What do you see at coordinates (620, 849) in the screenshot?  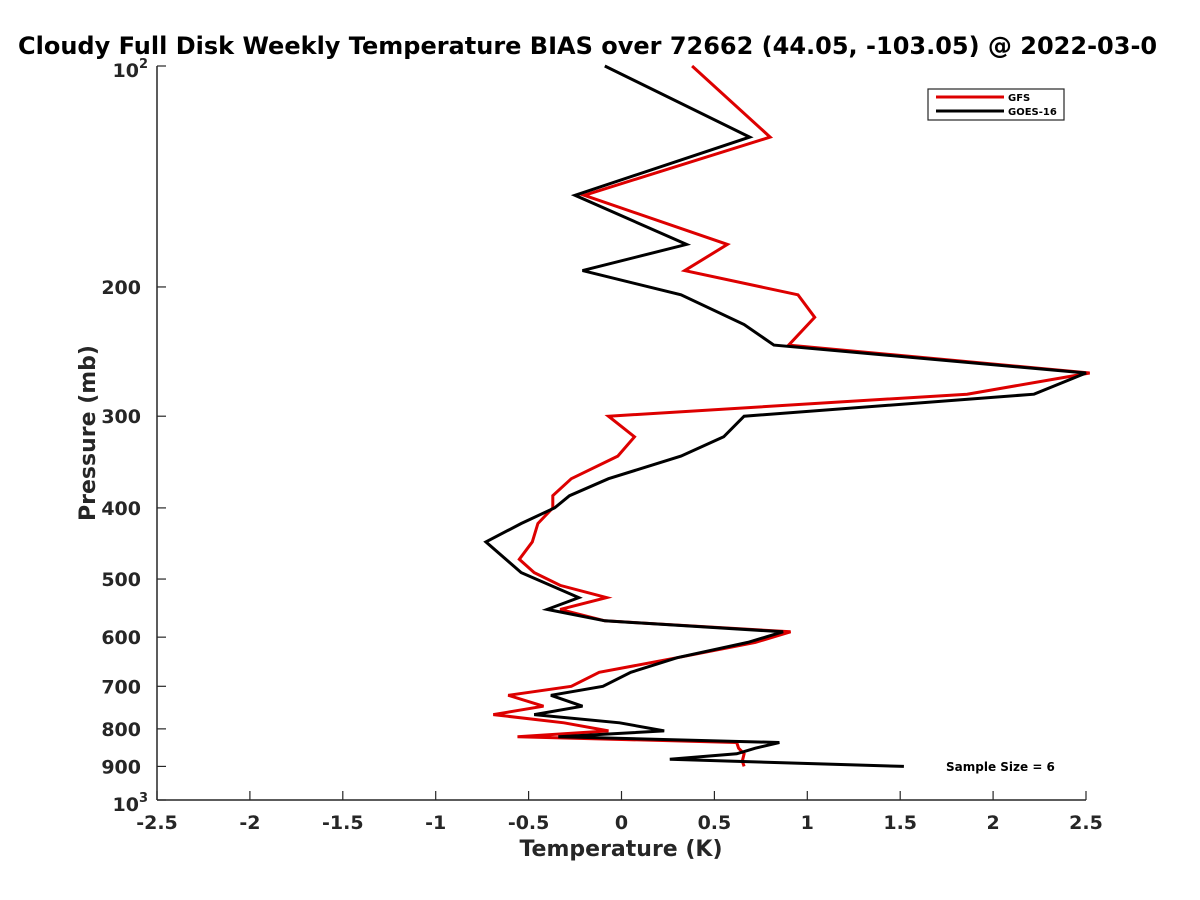 I see `x-axis-label: Temperature (K)` at bounding box center [620, 849].